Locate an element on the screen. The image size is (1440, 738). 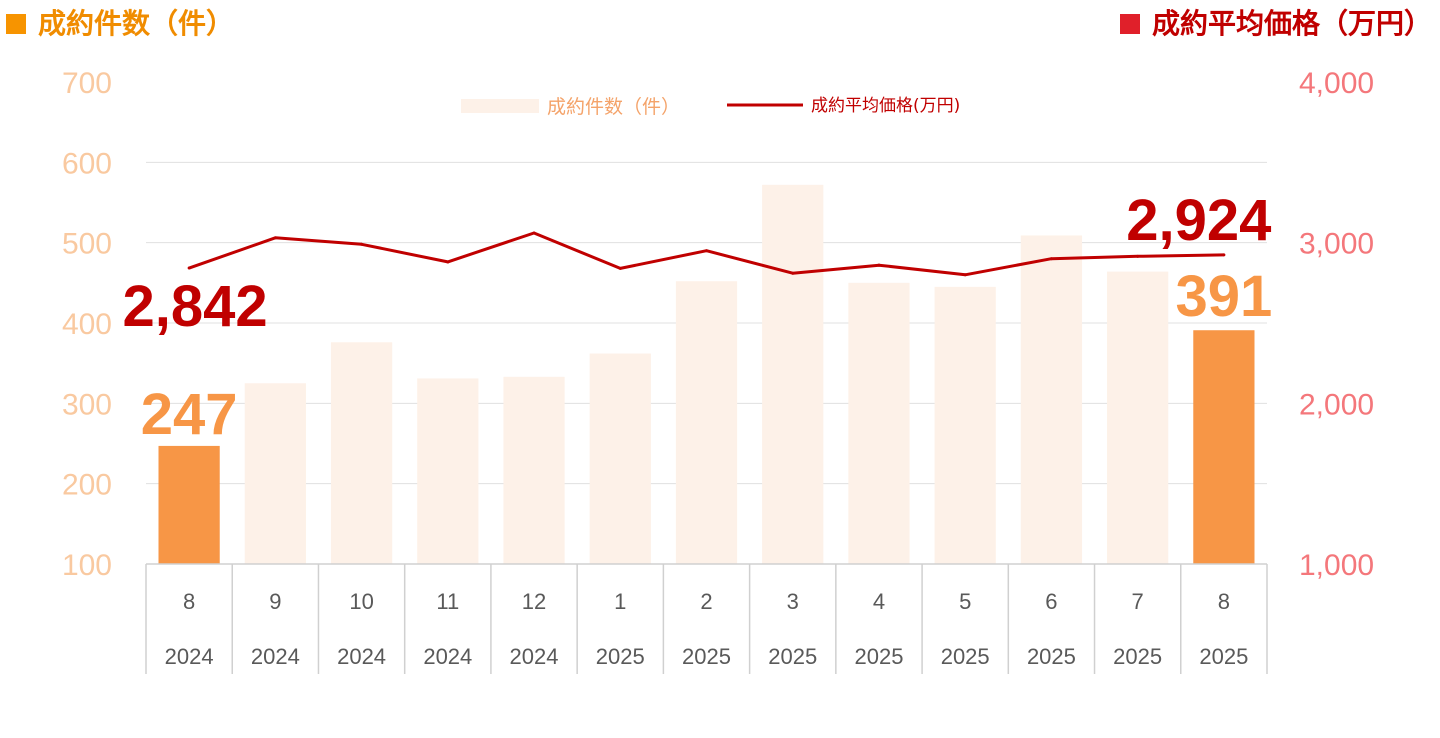
bar-last-value-label: 391 is located at coordinates (1223, 296).